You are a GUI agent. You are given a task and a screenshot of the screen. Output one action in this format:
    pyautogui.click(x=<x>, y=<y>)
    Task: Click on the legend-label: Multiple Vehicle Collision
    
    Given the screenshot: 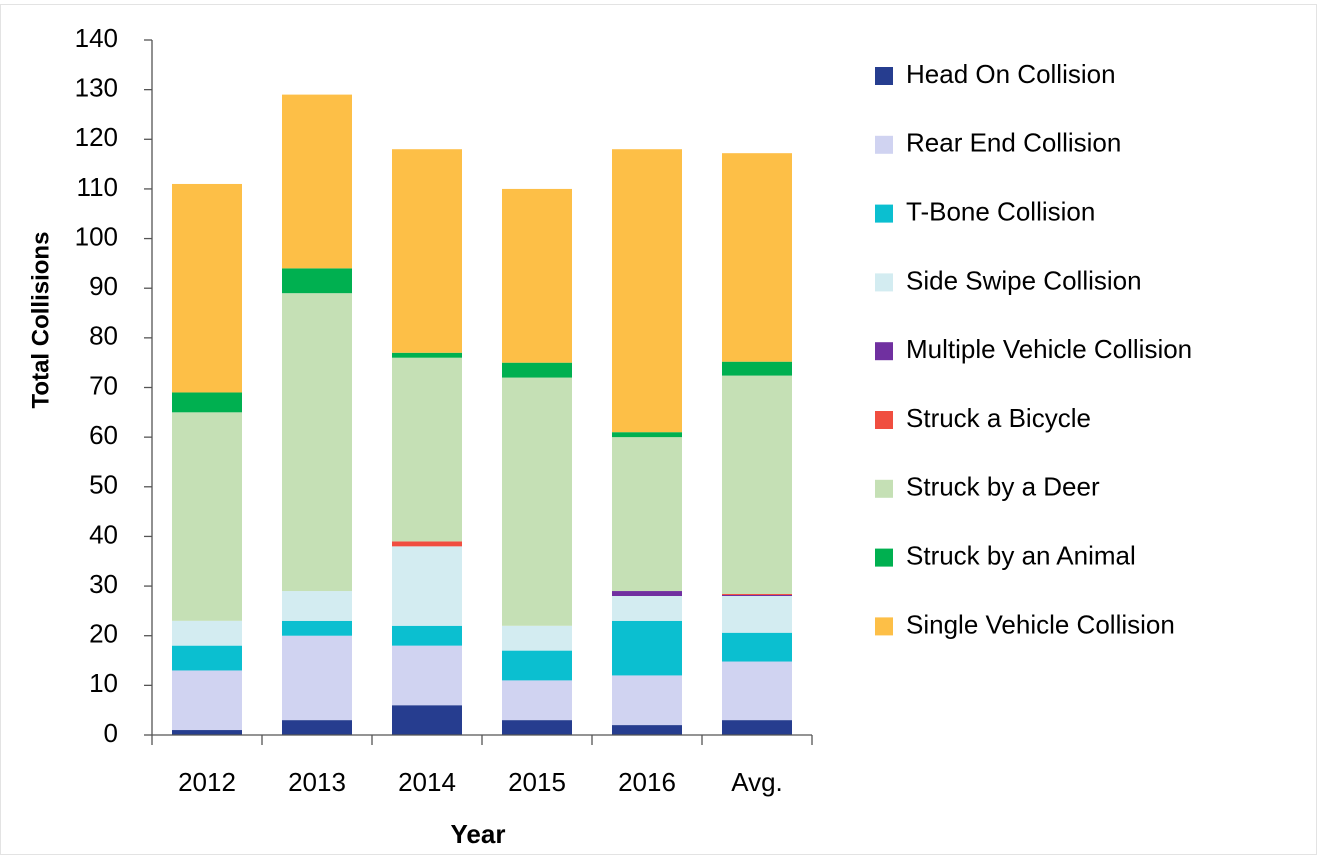 What is the action you would take?
    pyautogui.click(x=1049, y=349)
    